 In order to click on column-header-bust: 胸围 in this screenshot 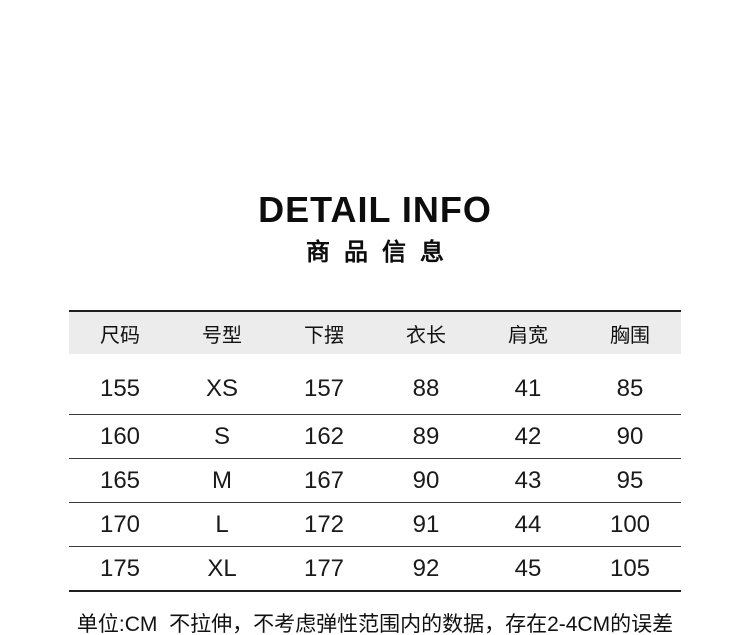, I will do `click(630, 335)`.